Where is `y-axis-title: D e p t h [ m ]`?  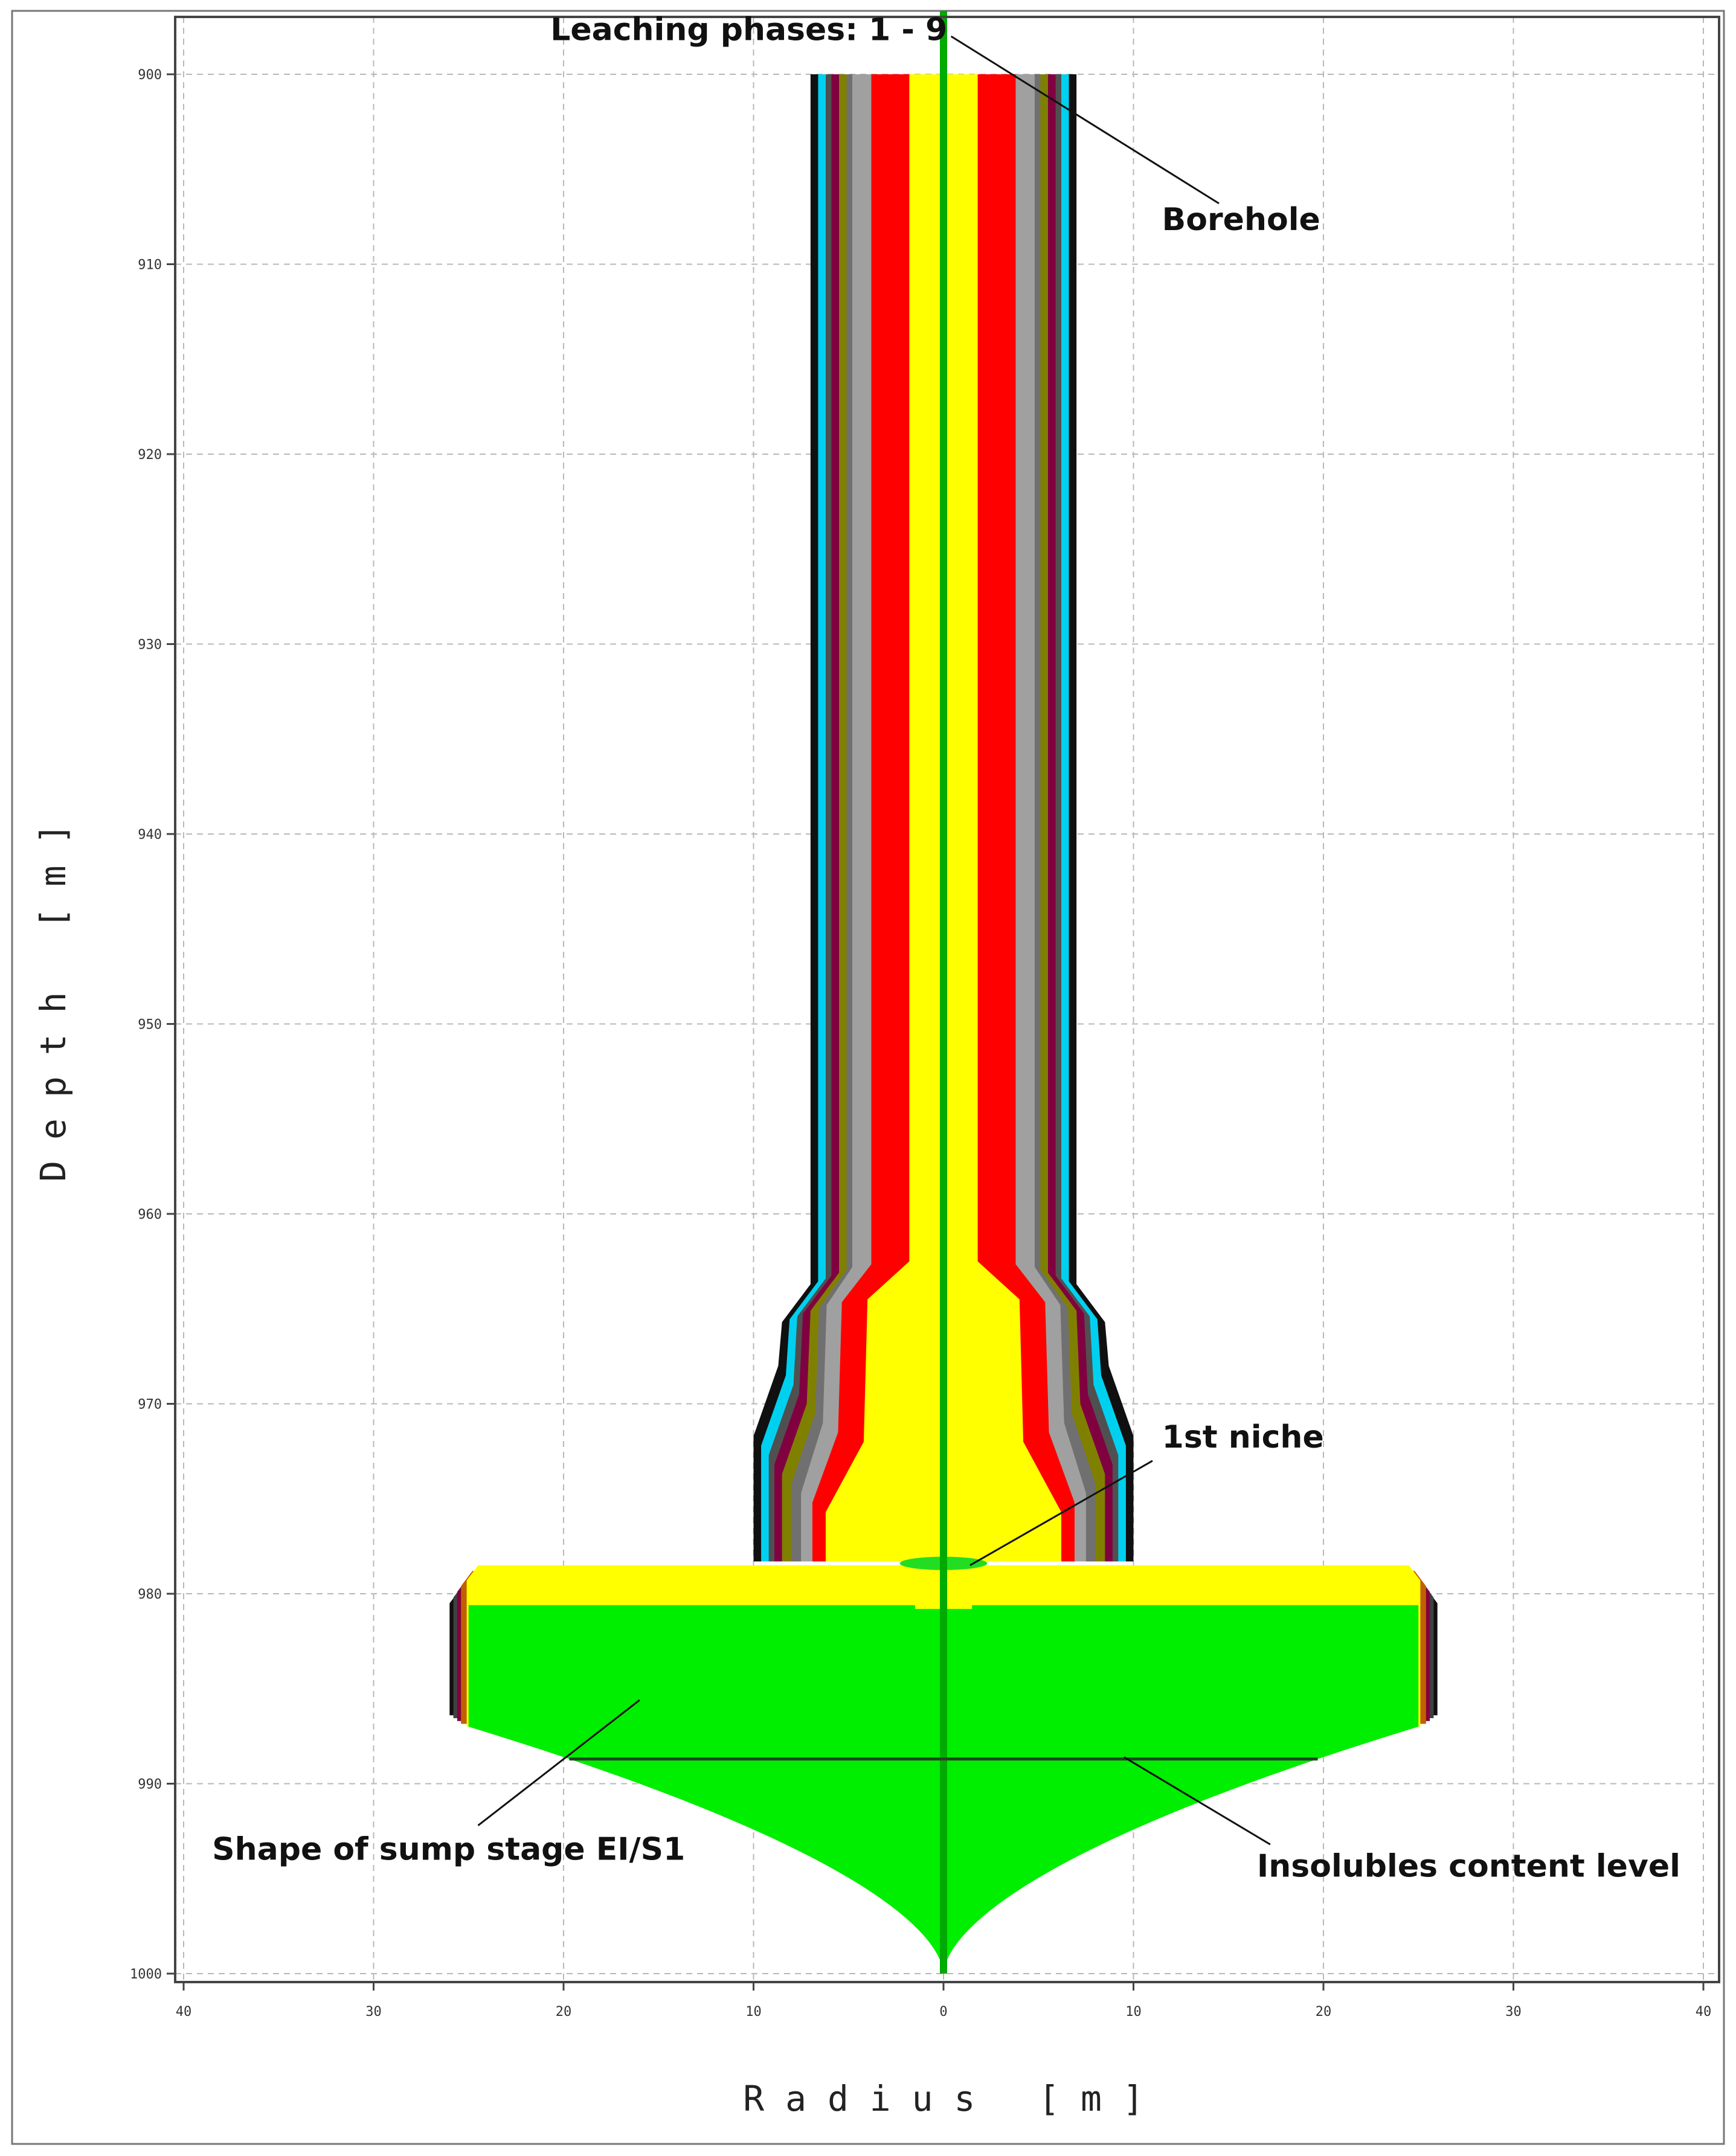
y-axis-title: D e p t h [ m ] is located at coordinates (53, 1002).